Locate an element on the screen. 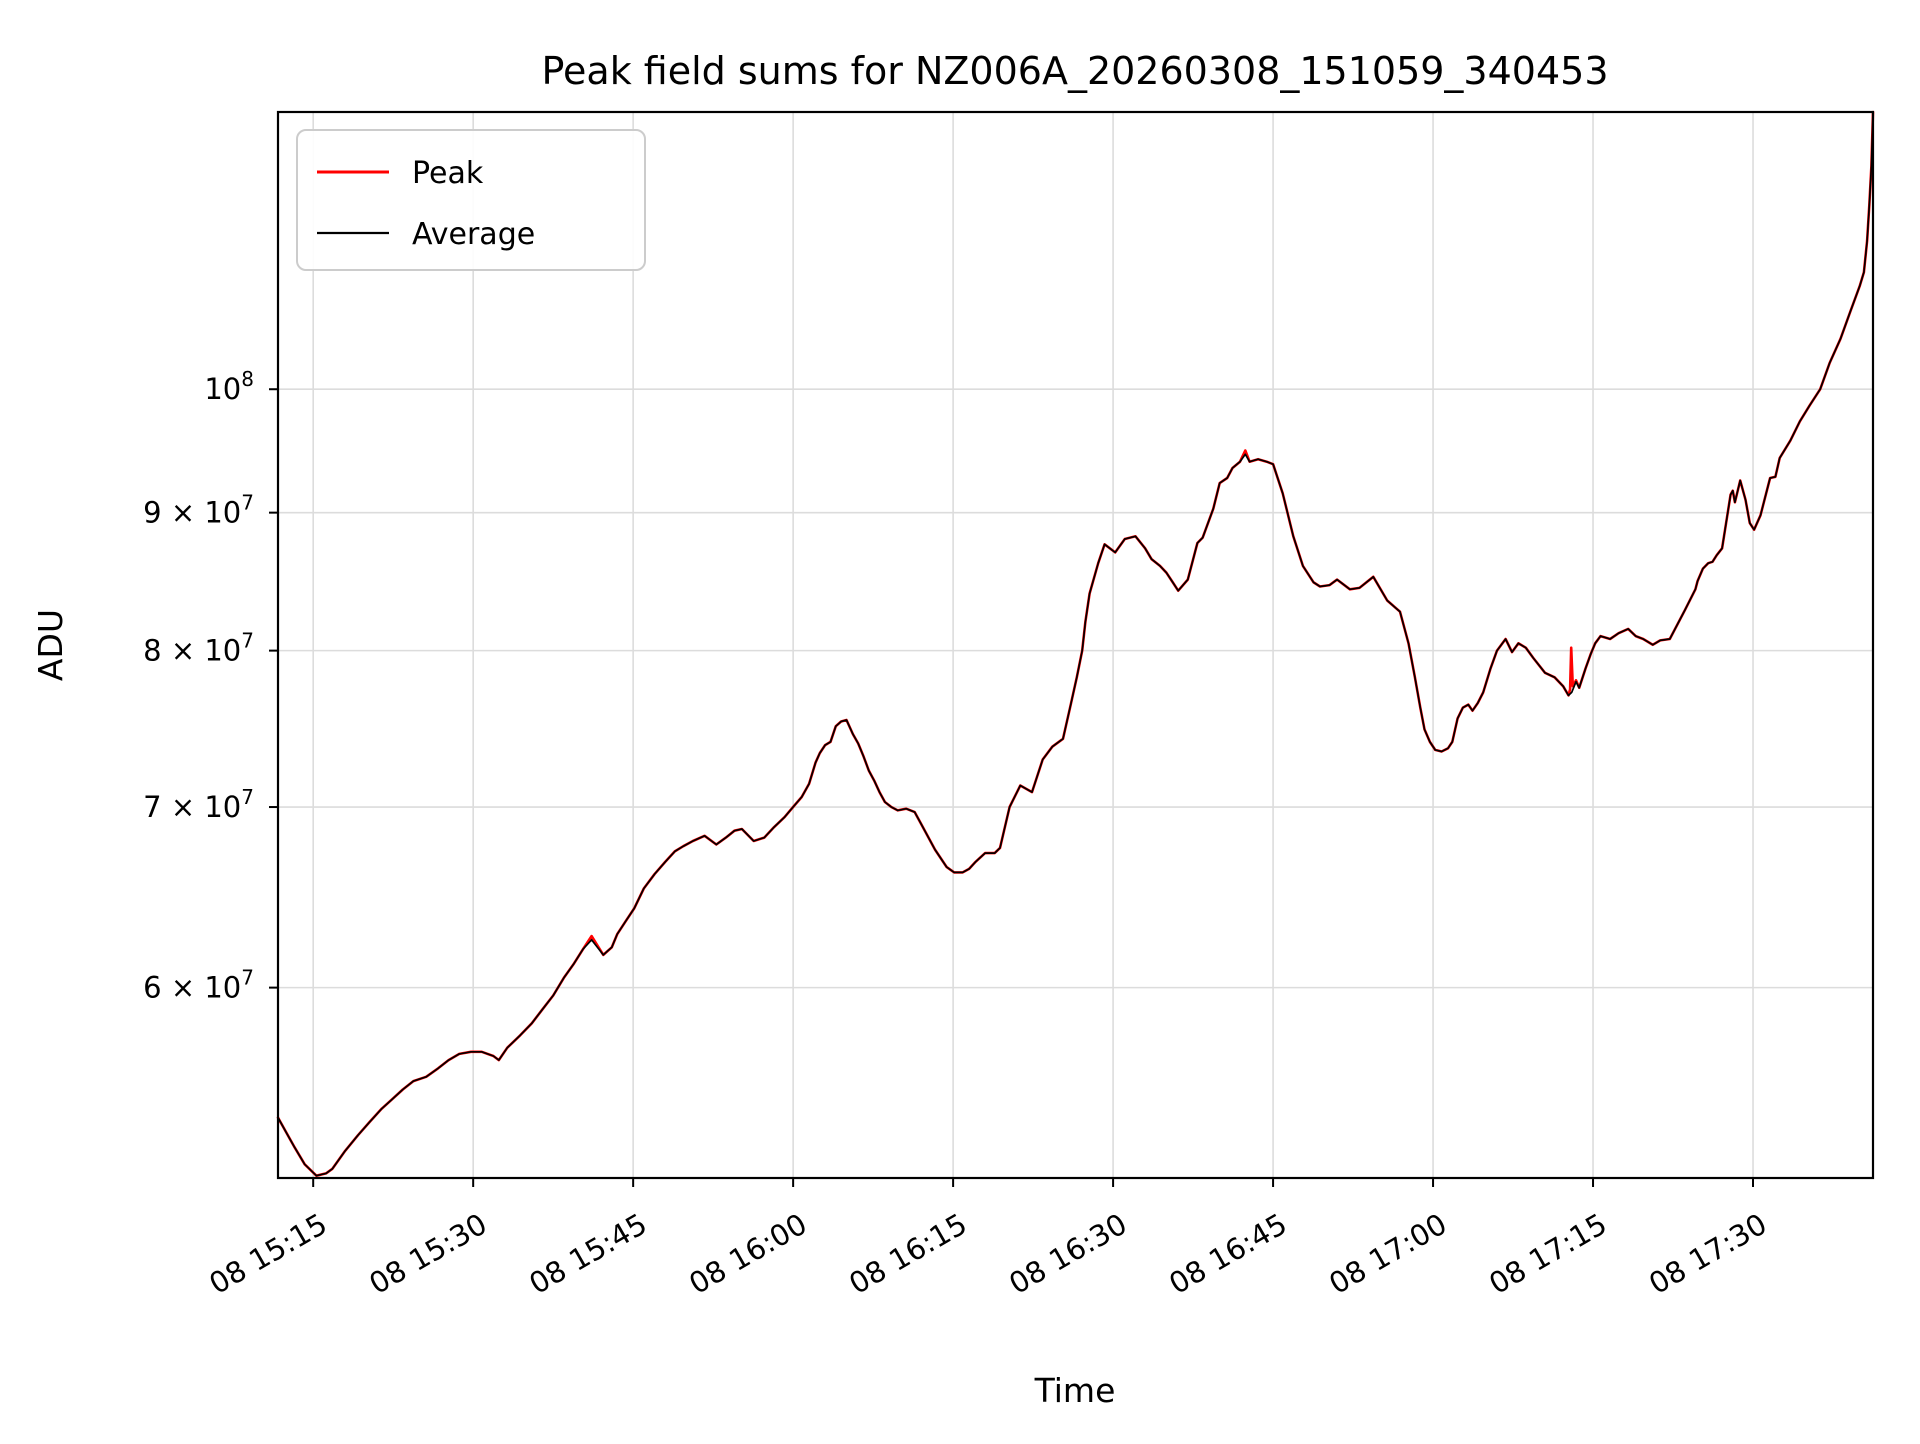 The width and height of the screenshot is (1920, 1444). x-axis-label: Time is located at coordinates (1075, 1390).